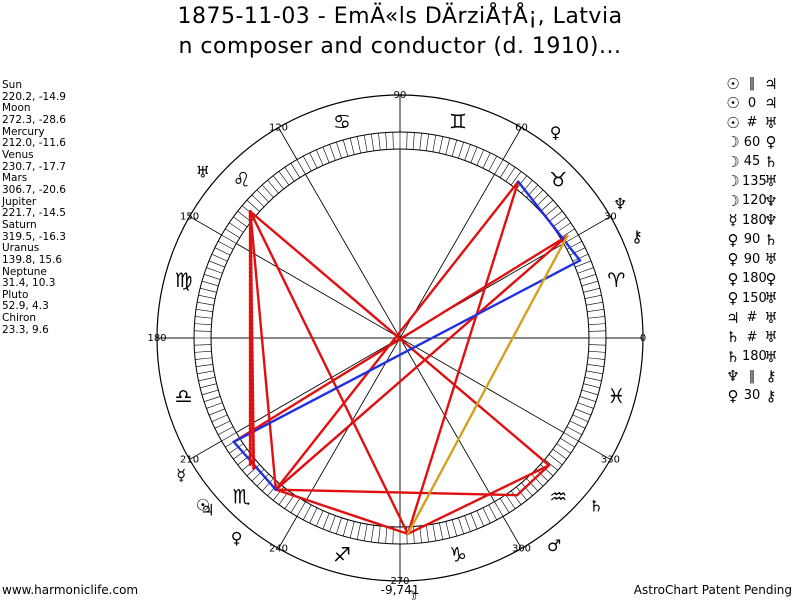 The width and height of the screenshot is (800, 600). I want to click on planet-coords: 306.7, -20.6, so click(34, 189).